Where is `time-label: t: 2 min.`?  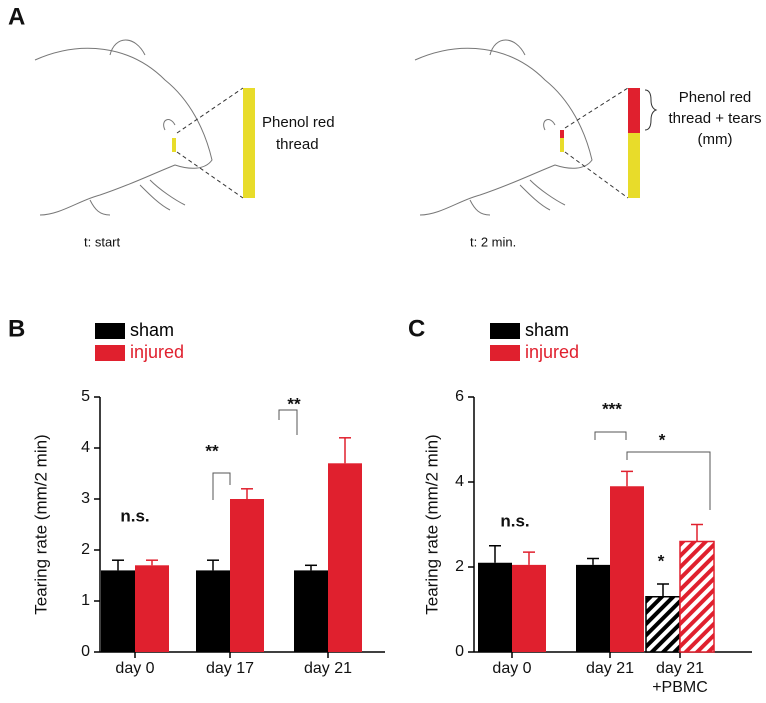 time-label: t: 2 min. is located at coordinates (493, 241).